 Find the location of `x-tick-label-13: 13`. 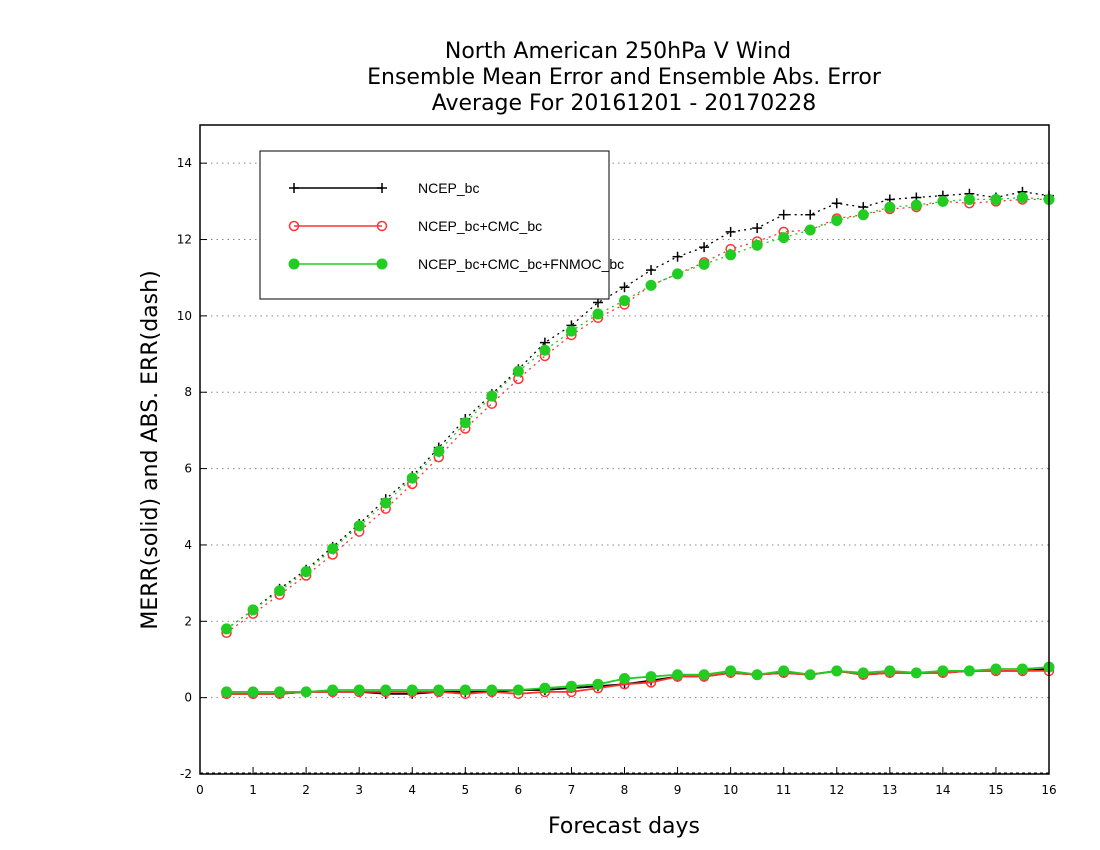

x-tick-label-13: 13 is located at coordinates (889, 790).